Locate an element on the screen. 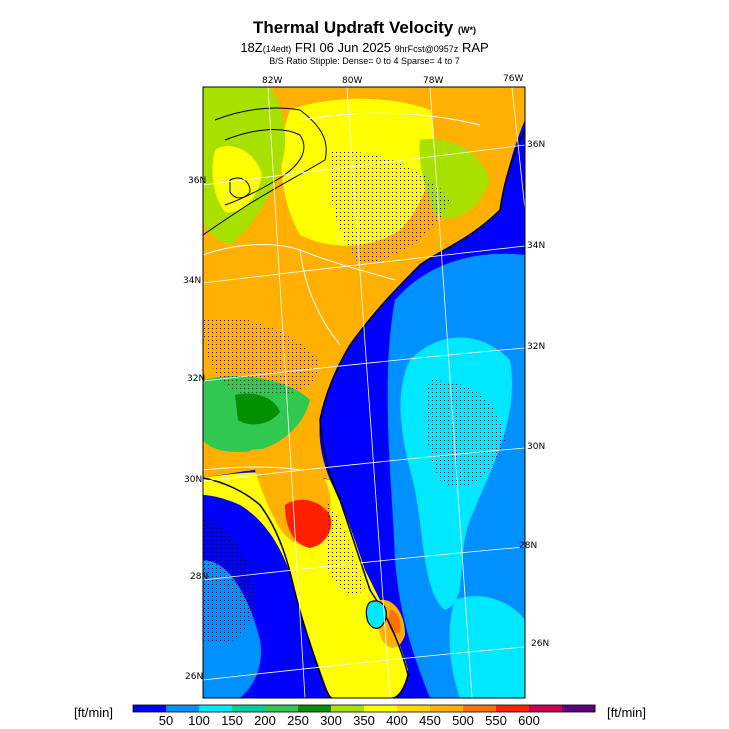 The image size is (729, 729). colorbar-tick-label: 450 is located at coordinates (430, 720).